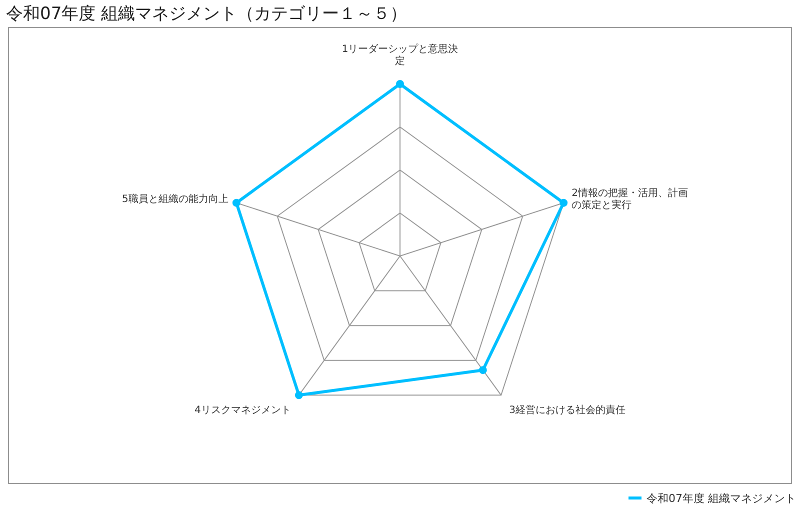 The width and height of the screenshot is (800, 508). Describe the element at coordinates (721, 498) in the screenshot. I see `legend-label: 令和07年度 組織マネジメント` at that location.